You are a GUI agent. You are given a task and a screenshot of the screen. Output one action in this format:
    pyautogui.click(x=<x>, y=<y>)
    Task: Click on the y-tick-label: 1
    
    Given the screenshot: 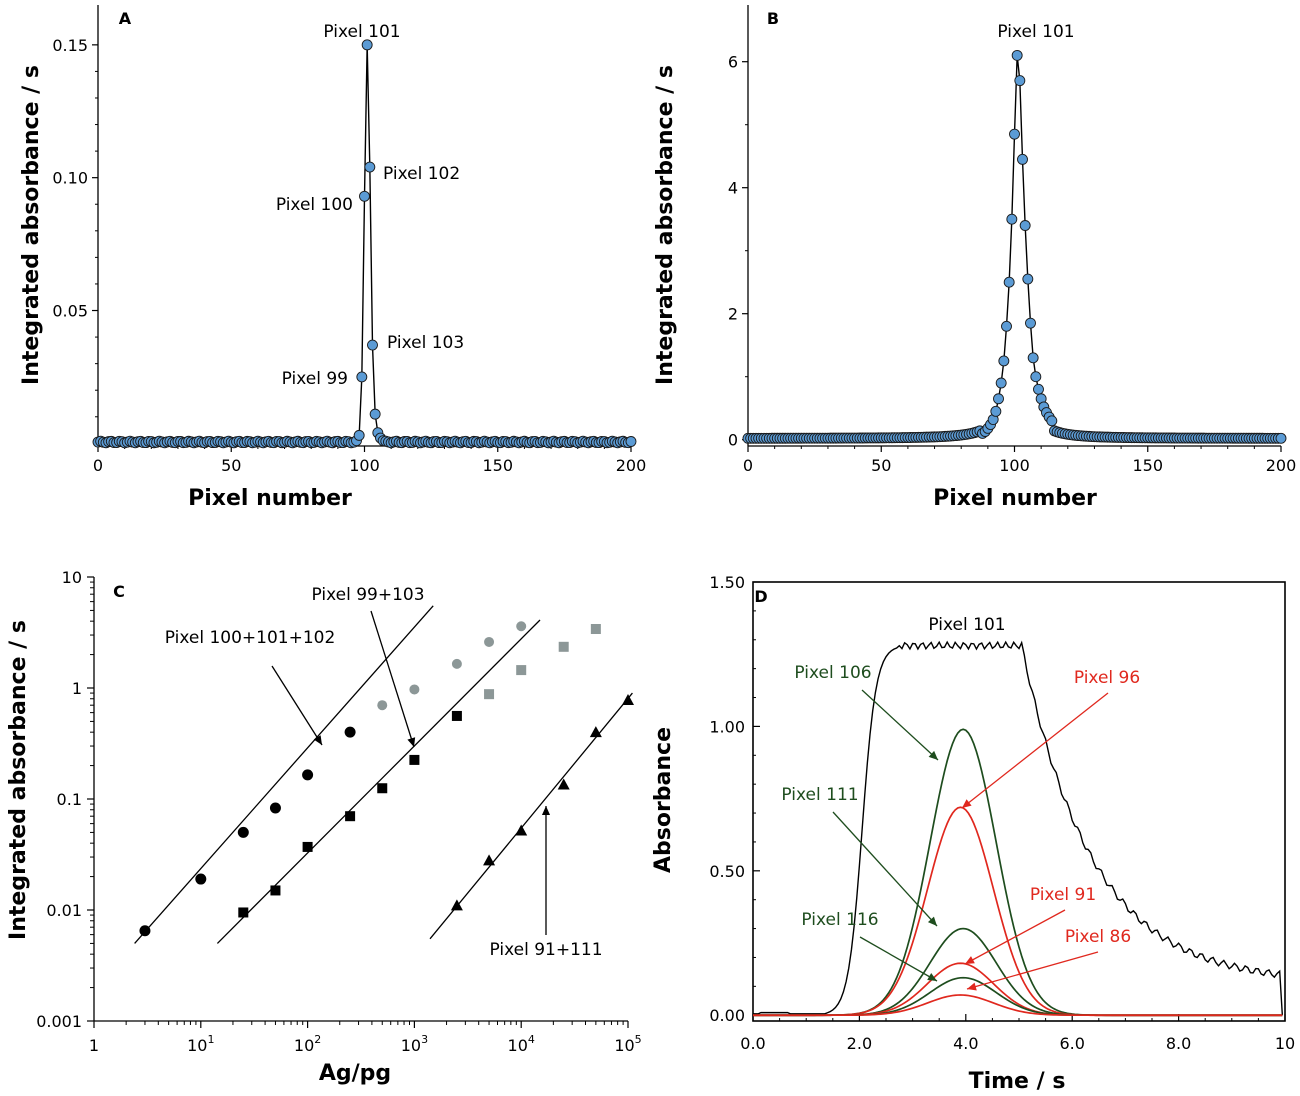 What is the action you would take?
    pyautogui.click(x=77, y=688)
    